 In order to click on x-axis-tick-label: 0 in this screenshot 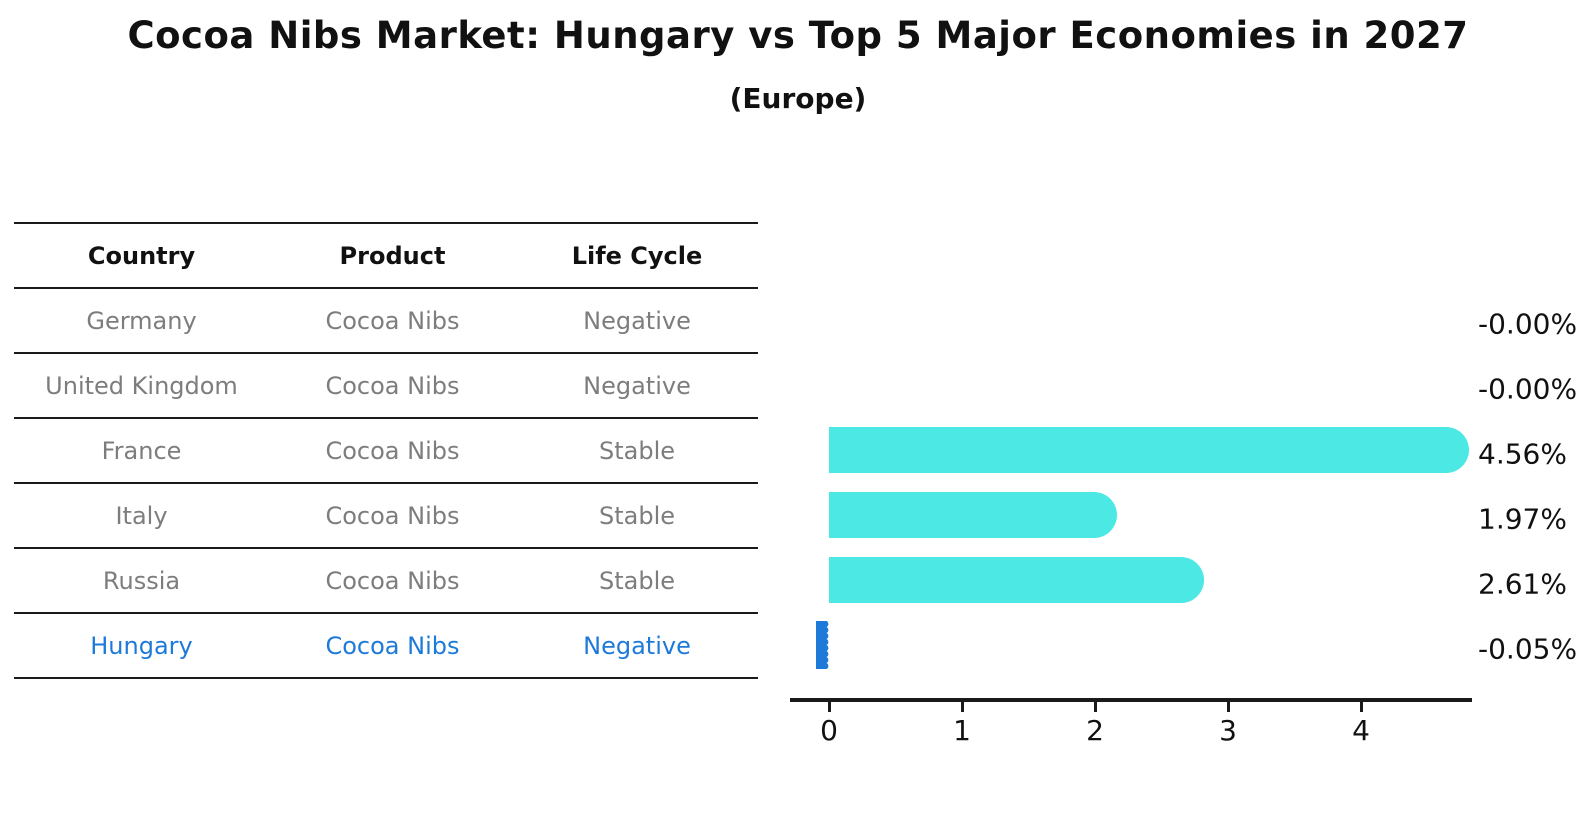, I will do `click(829, 730)`.